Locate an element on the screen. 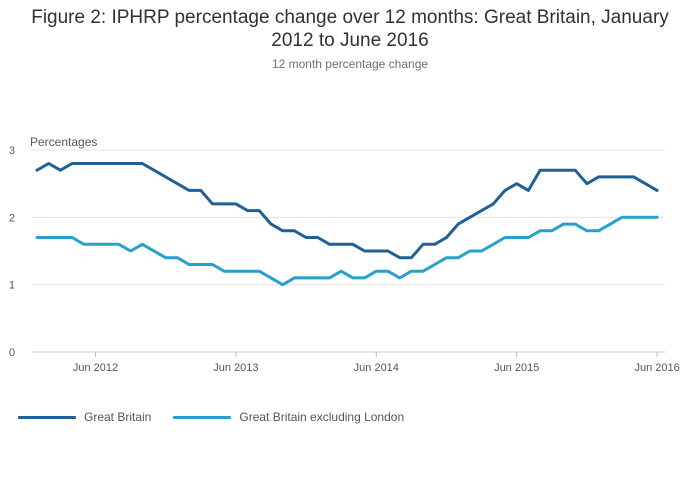  x-tick-label-3: Jun 2015 is located at coordinates (516, 368).